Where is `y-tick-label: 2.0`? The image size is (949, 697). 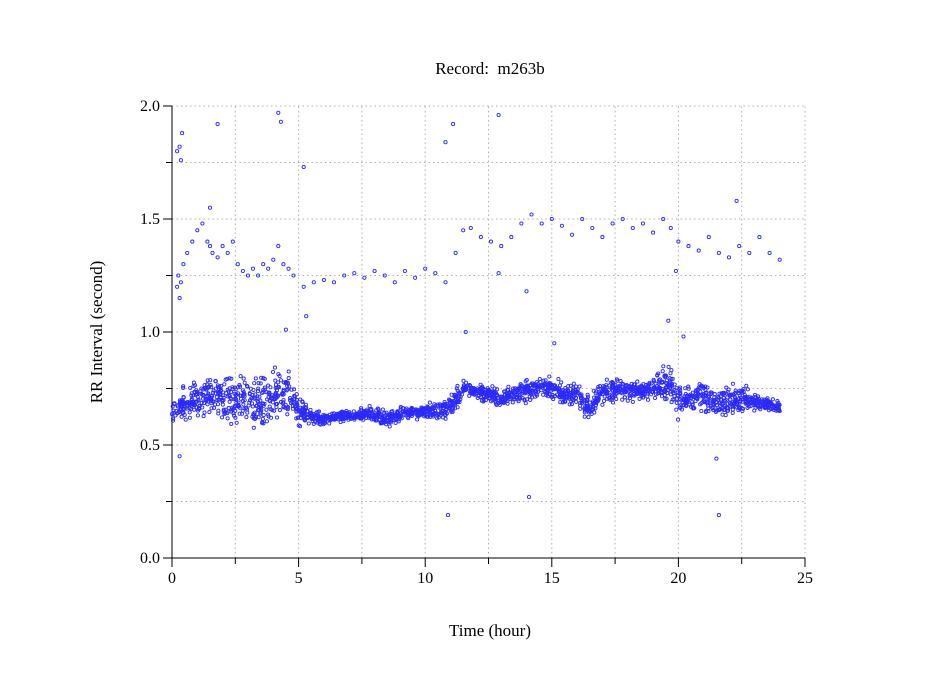
y-tick-label: 2.0 is located at coordinates (150, 106).